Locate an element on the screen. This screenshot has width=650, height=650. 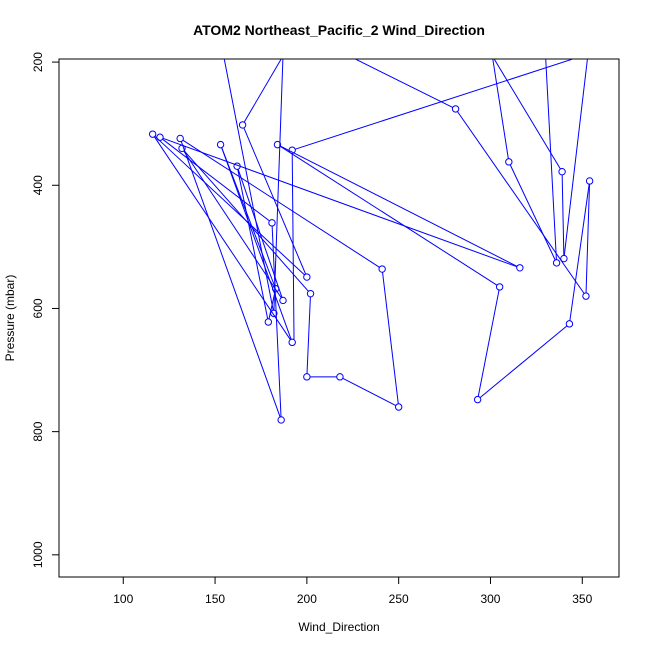
y-tick-label: 600 is located at coordinates (38, 308).